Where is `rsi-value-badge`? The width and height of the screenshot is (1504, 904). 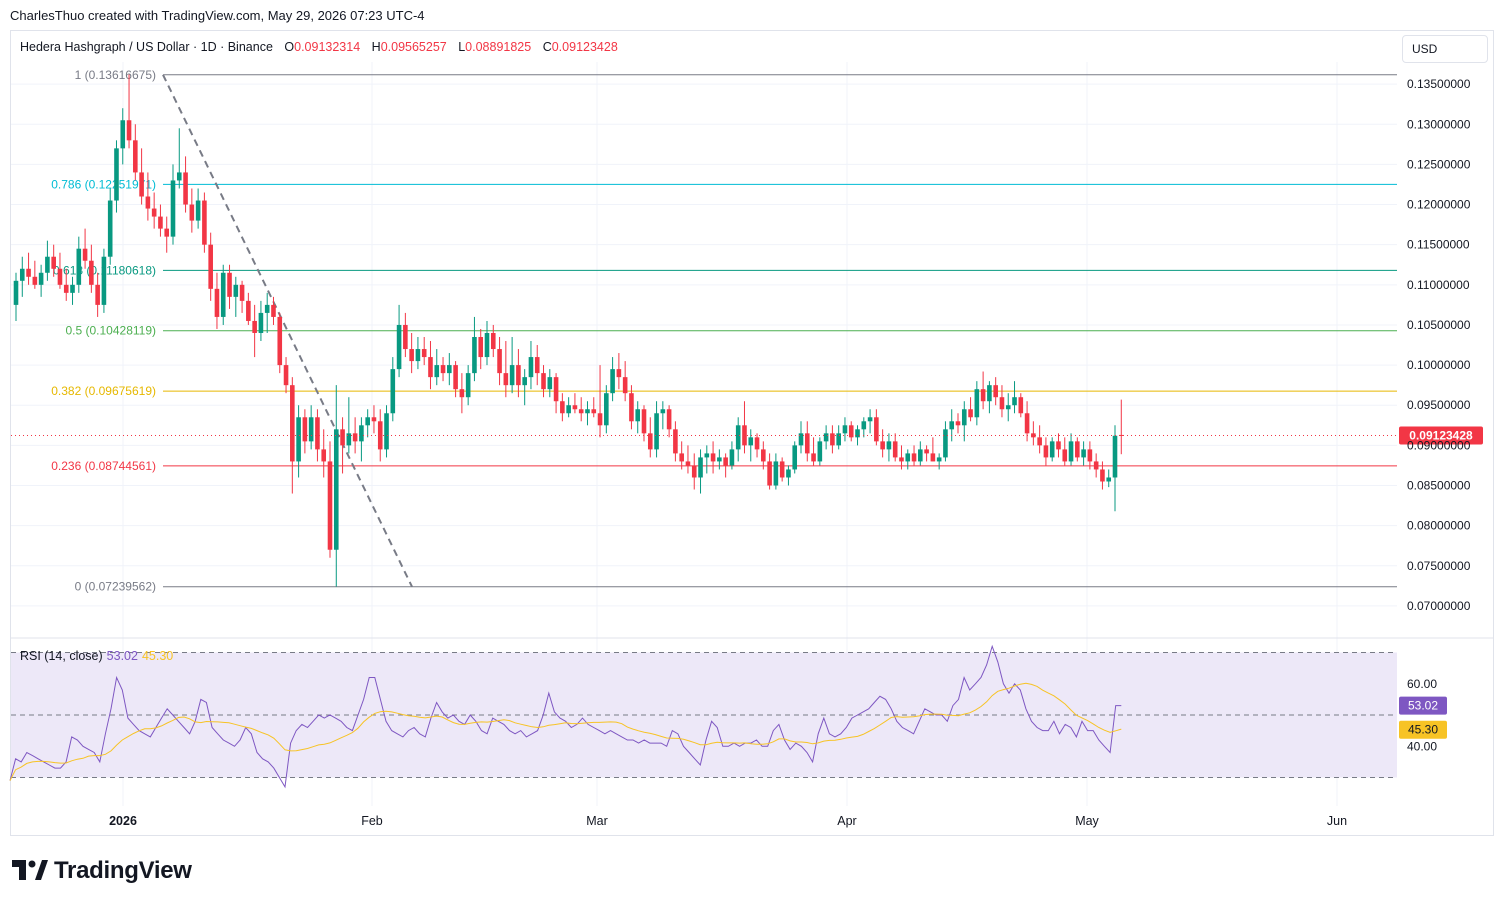 rsi-value-badge is located at coordinates (1423, 705).